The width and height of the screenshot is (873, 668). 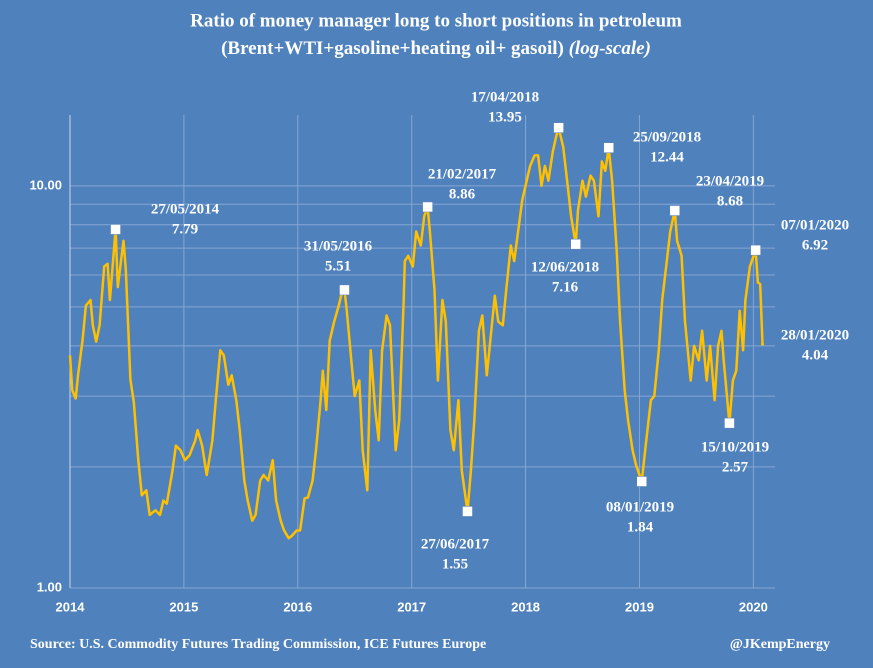 I want to click on x-tick-label: 2016, so click(x=297, y=606).